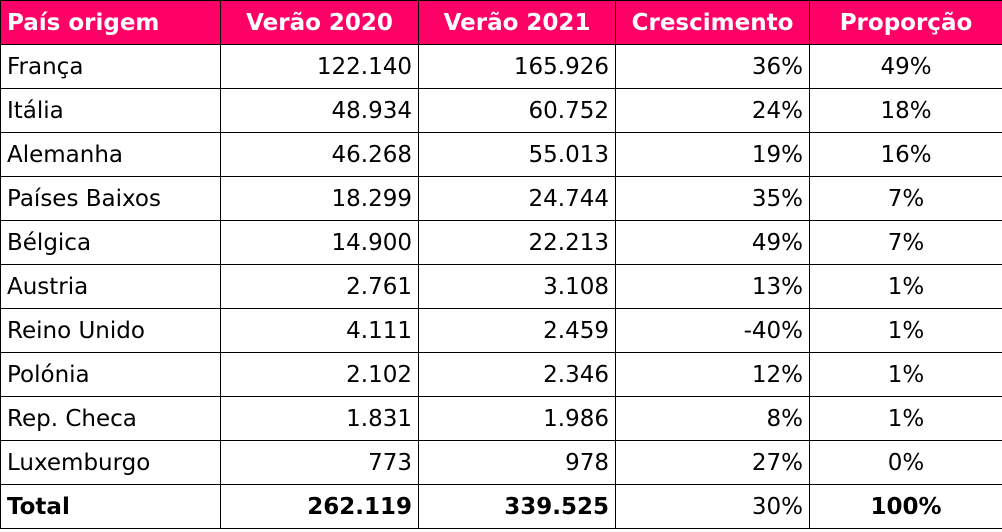  I want to click on summer-2021-cell: 2.346, so click(517, 374).